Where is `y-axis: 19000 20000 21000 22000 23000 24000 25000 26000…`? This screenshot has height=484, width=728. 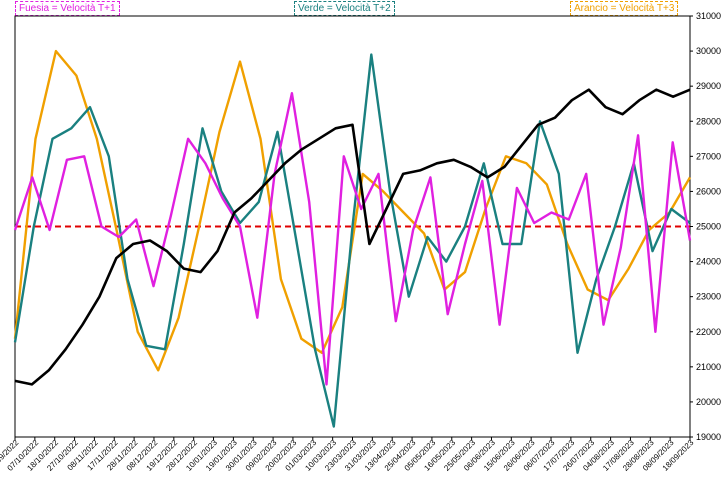 y-axis: 19000 20000 21000 22000 23000 24000 25000 26000… is located at coordinates (705, 226).